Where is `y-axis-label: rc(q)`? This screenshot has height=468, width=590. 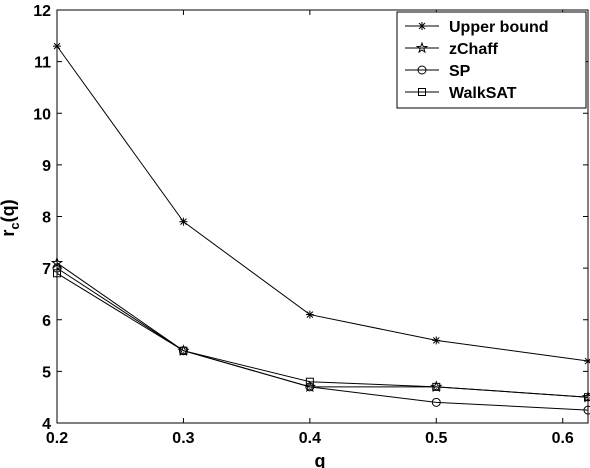
y-axis-label: rc(q) is located at coordinates (11, 217).